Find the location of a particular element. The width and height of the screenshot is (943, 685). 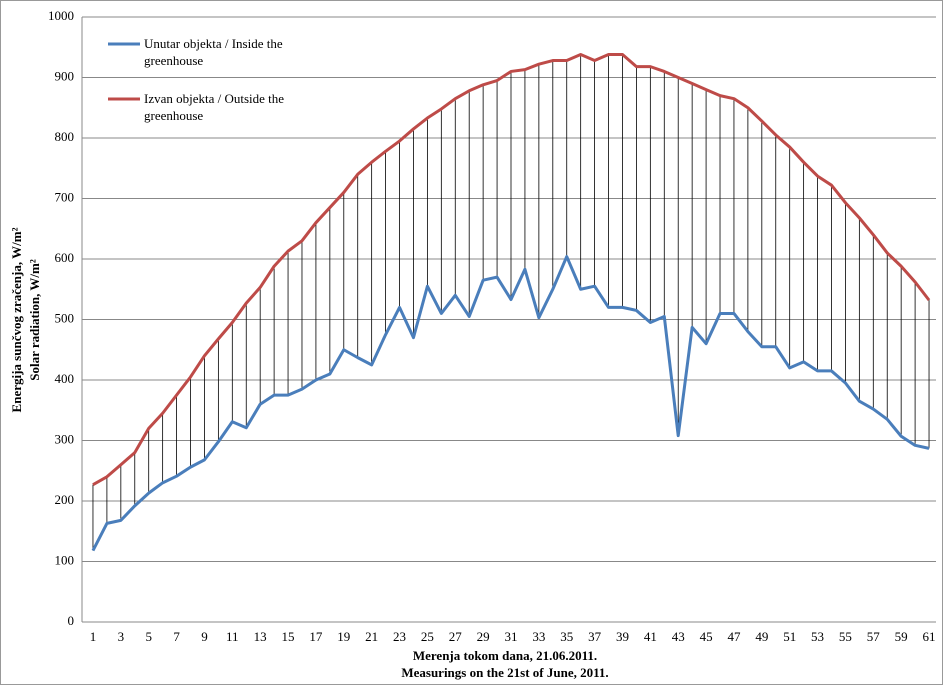

legend-label: Izvan objekta / Outside the greenhouse is located at coordinates (214, 107).